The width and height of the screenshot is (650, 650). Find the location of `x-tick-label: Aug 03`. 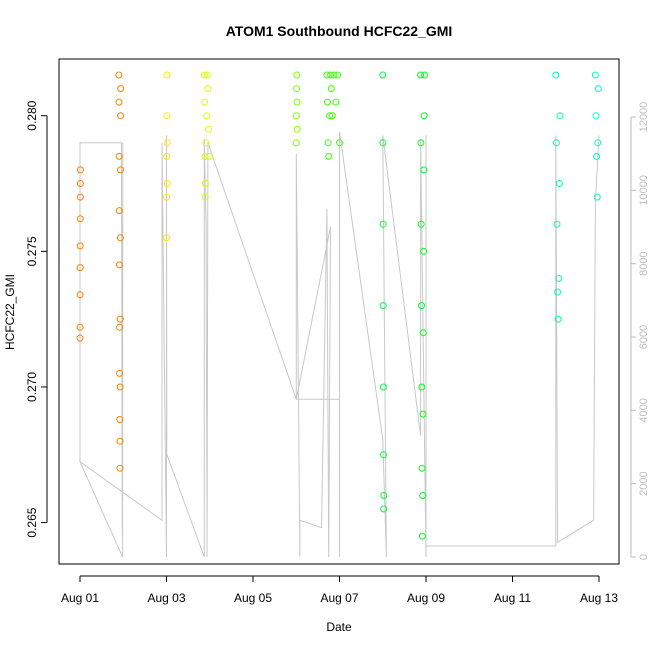

x-tick-label: Aug 03 is located at coordinates (166, 598).